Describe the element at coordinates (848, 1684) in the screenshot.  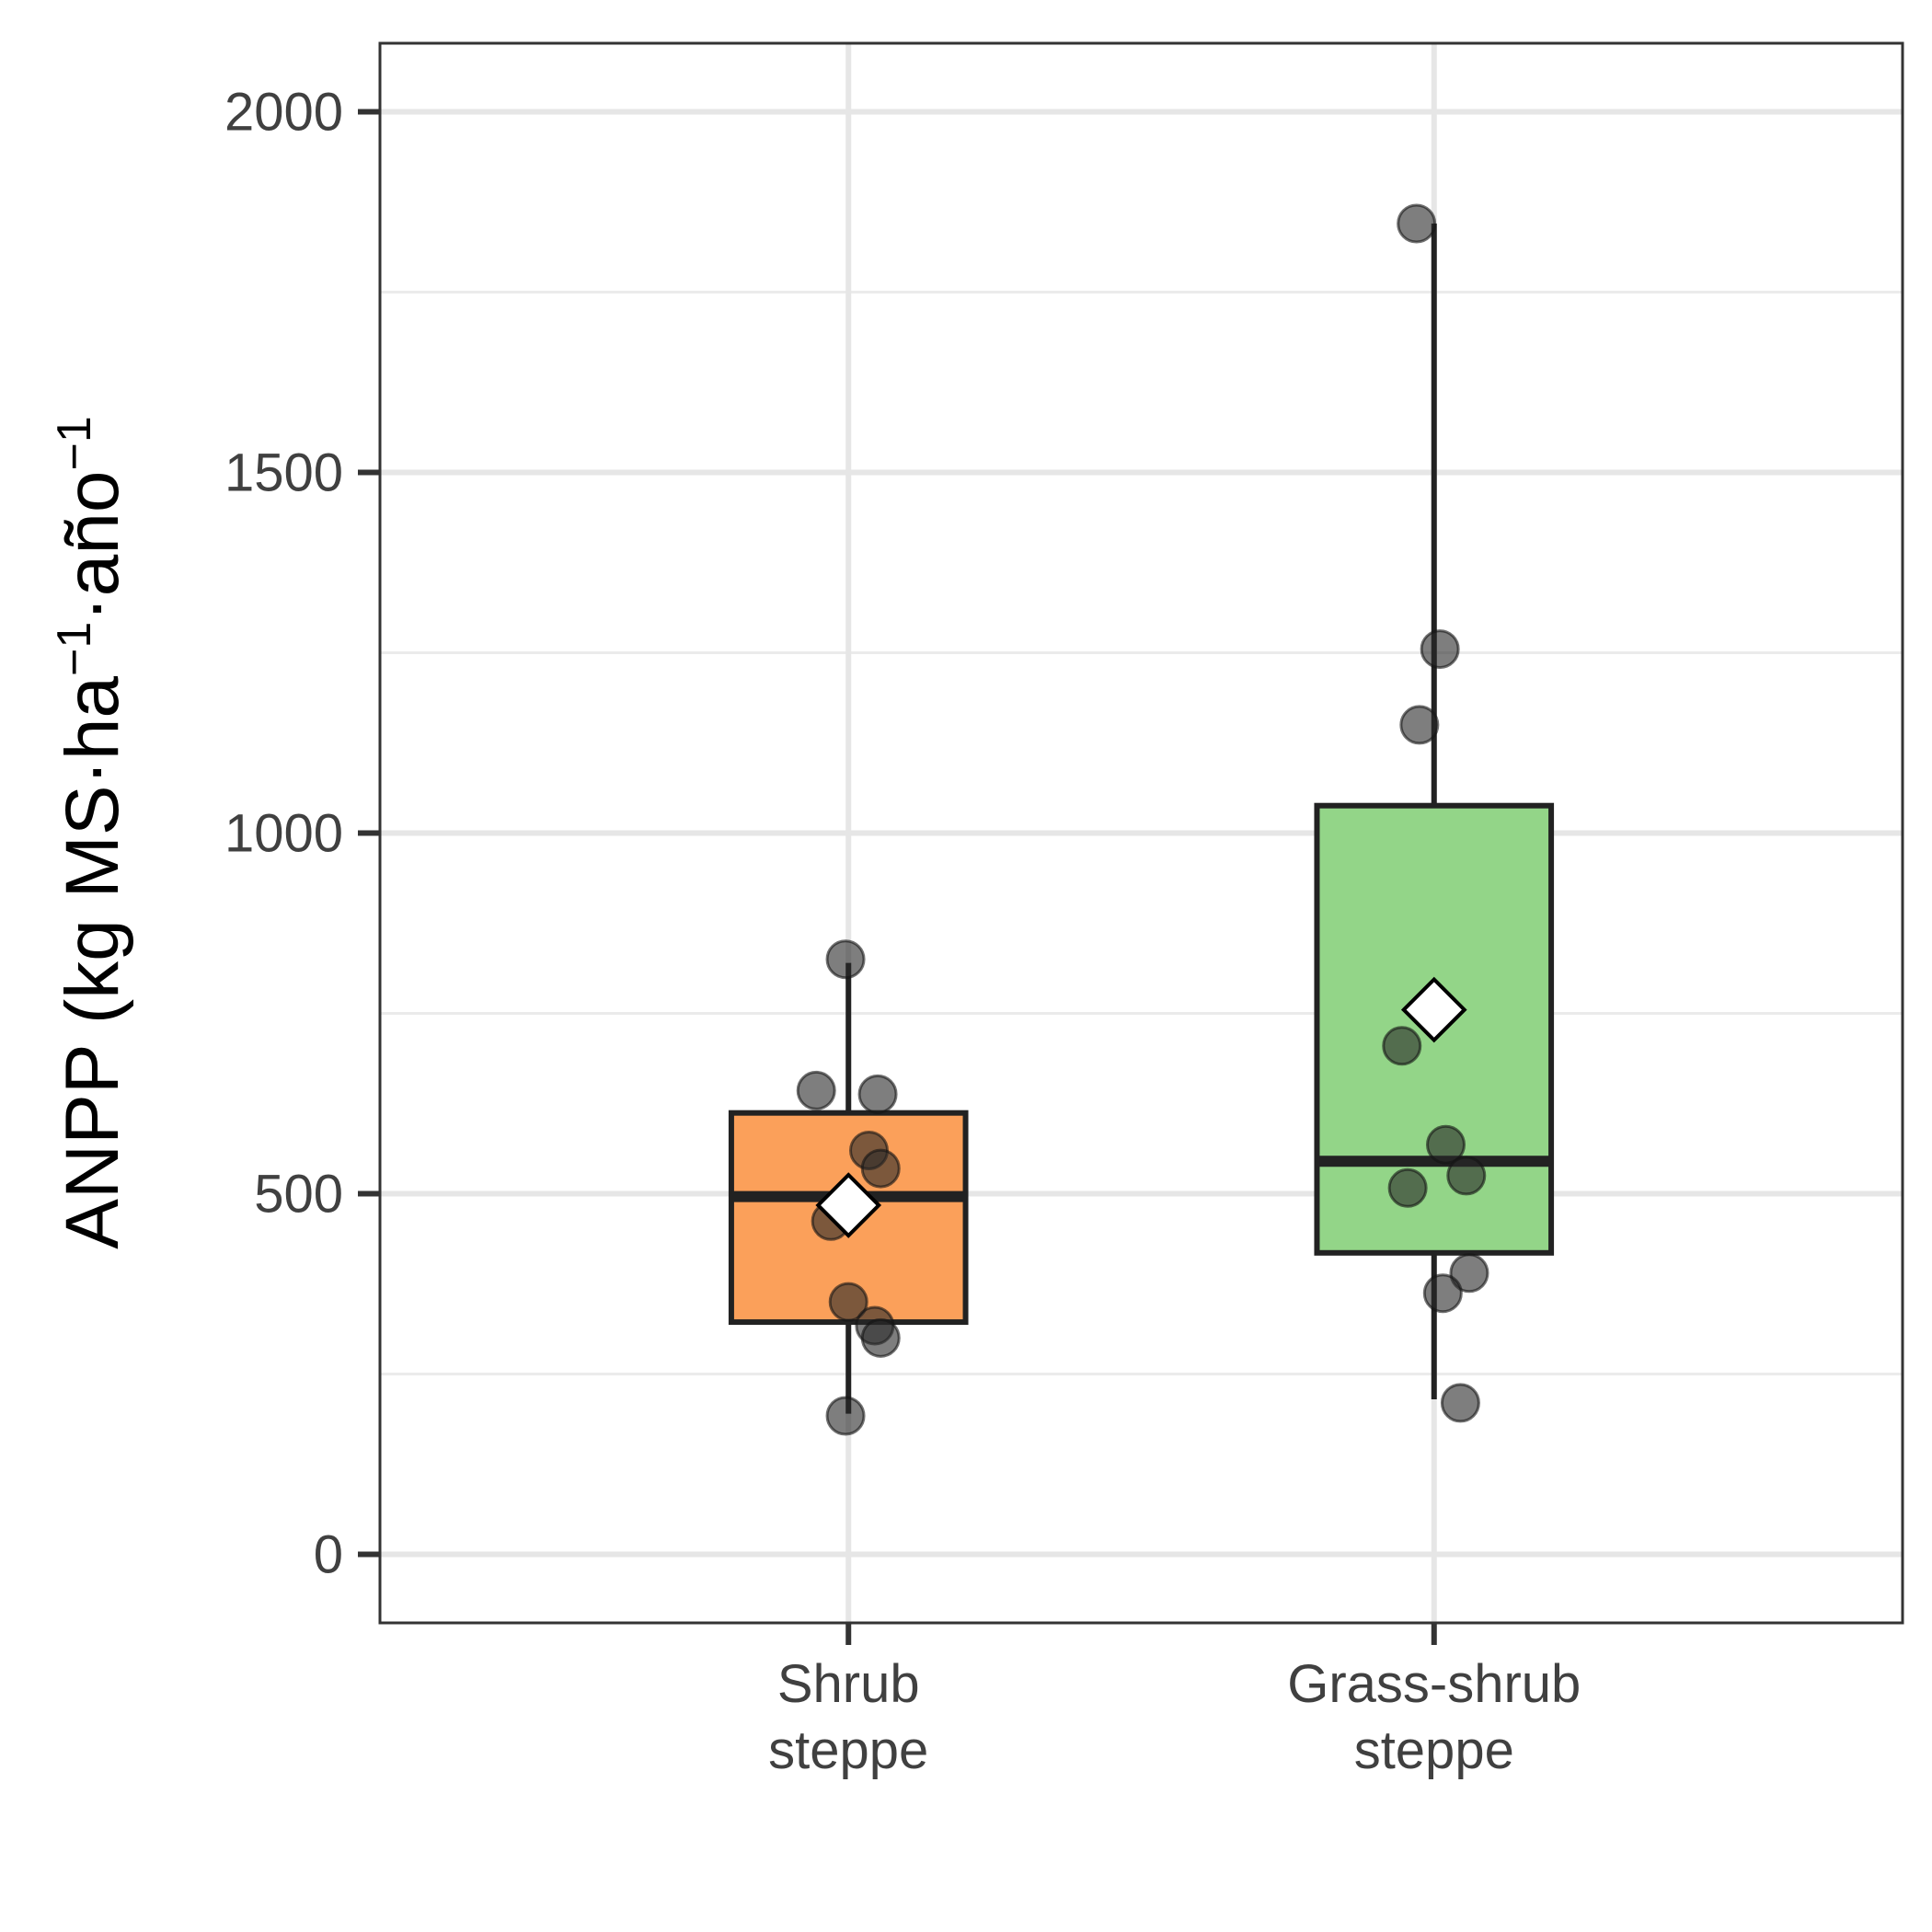
I see `x-tick-label-line: Shrub` at that location.